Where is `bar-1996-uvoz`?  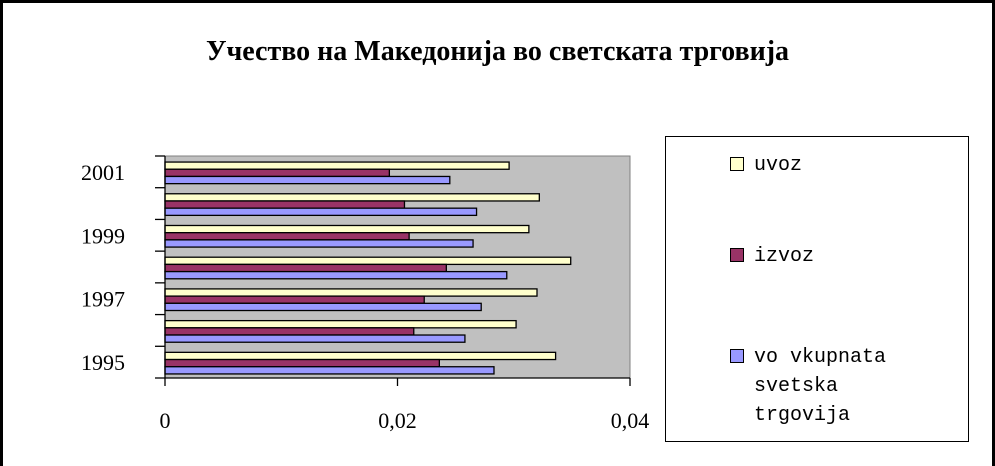 bar-1996-uvoz is located at coordinates (340, 324).